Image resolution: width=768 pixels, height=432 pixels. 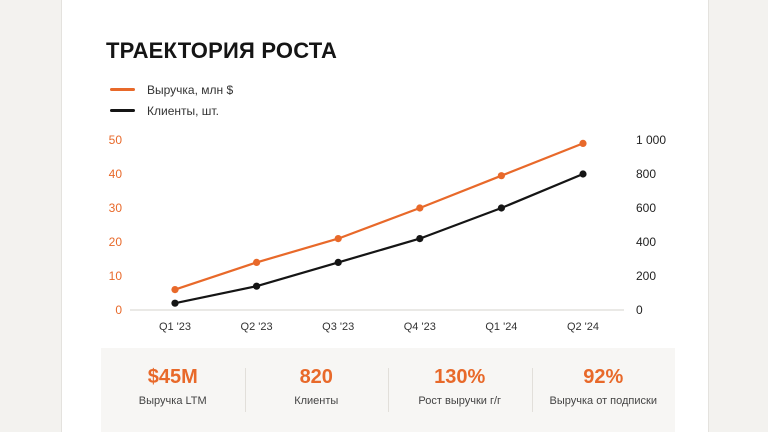 I want to click on y-right-tick-label: 1 000, so click(x=651, y=140).